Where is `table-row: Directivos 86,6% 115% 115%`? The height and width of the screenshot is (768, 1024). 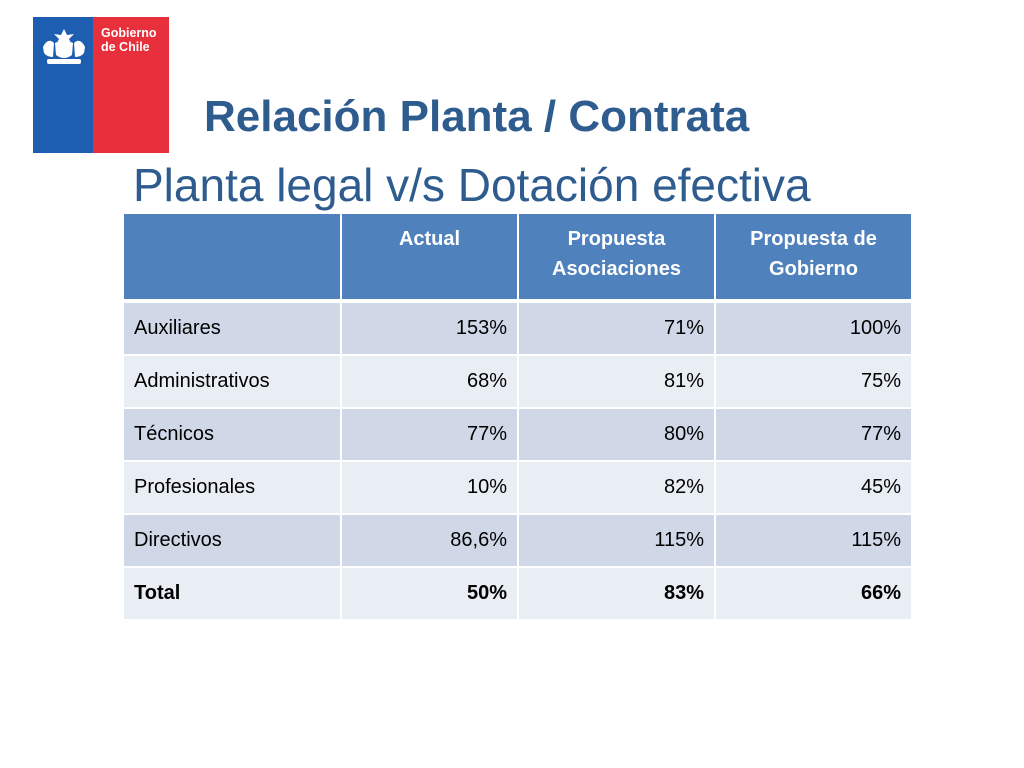
table-row: Directivos 86,6% 115% 115% is located at coordinates (518, 541).